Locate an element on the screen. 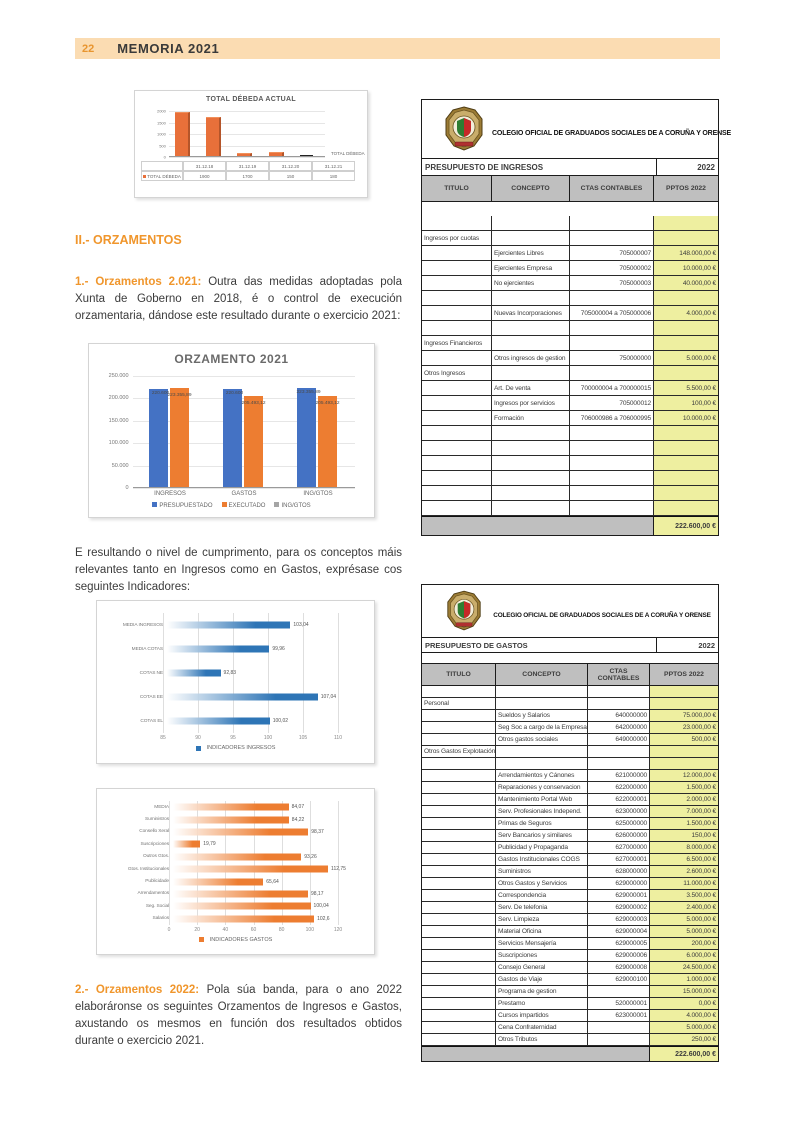 The image size is (794, 1123). cell-pptos: 8.000,00 € is located at coordinates (684, 848).